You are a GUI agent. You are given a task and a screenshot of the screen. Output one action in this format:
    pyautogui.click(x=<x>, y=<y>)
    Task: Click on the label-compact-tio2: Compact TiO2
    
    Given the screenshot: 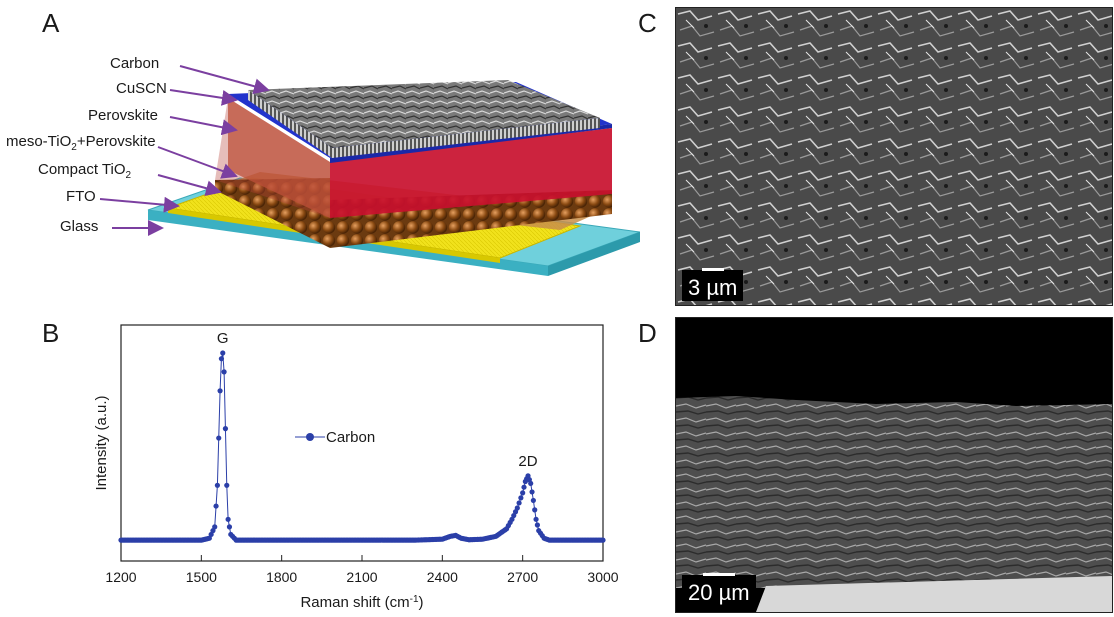 What is the action you would take?
    pyautogui.click(x=84, y=171)
    